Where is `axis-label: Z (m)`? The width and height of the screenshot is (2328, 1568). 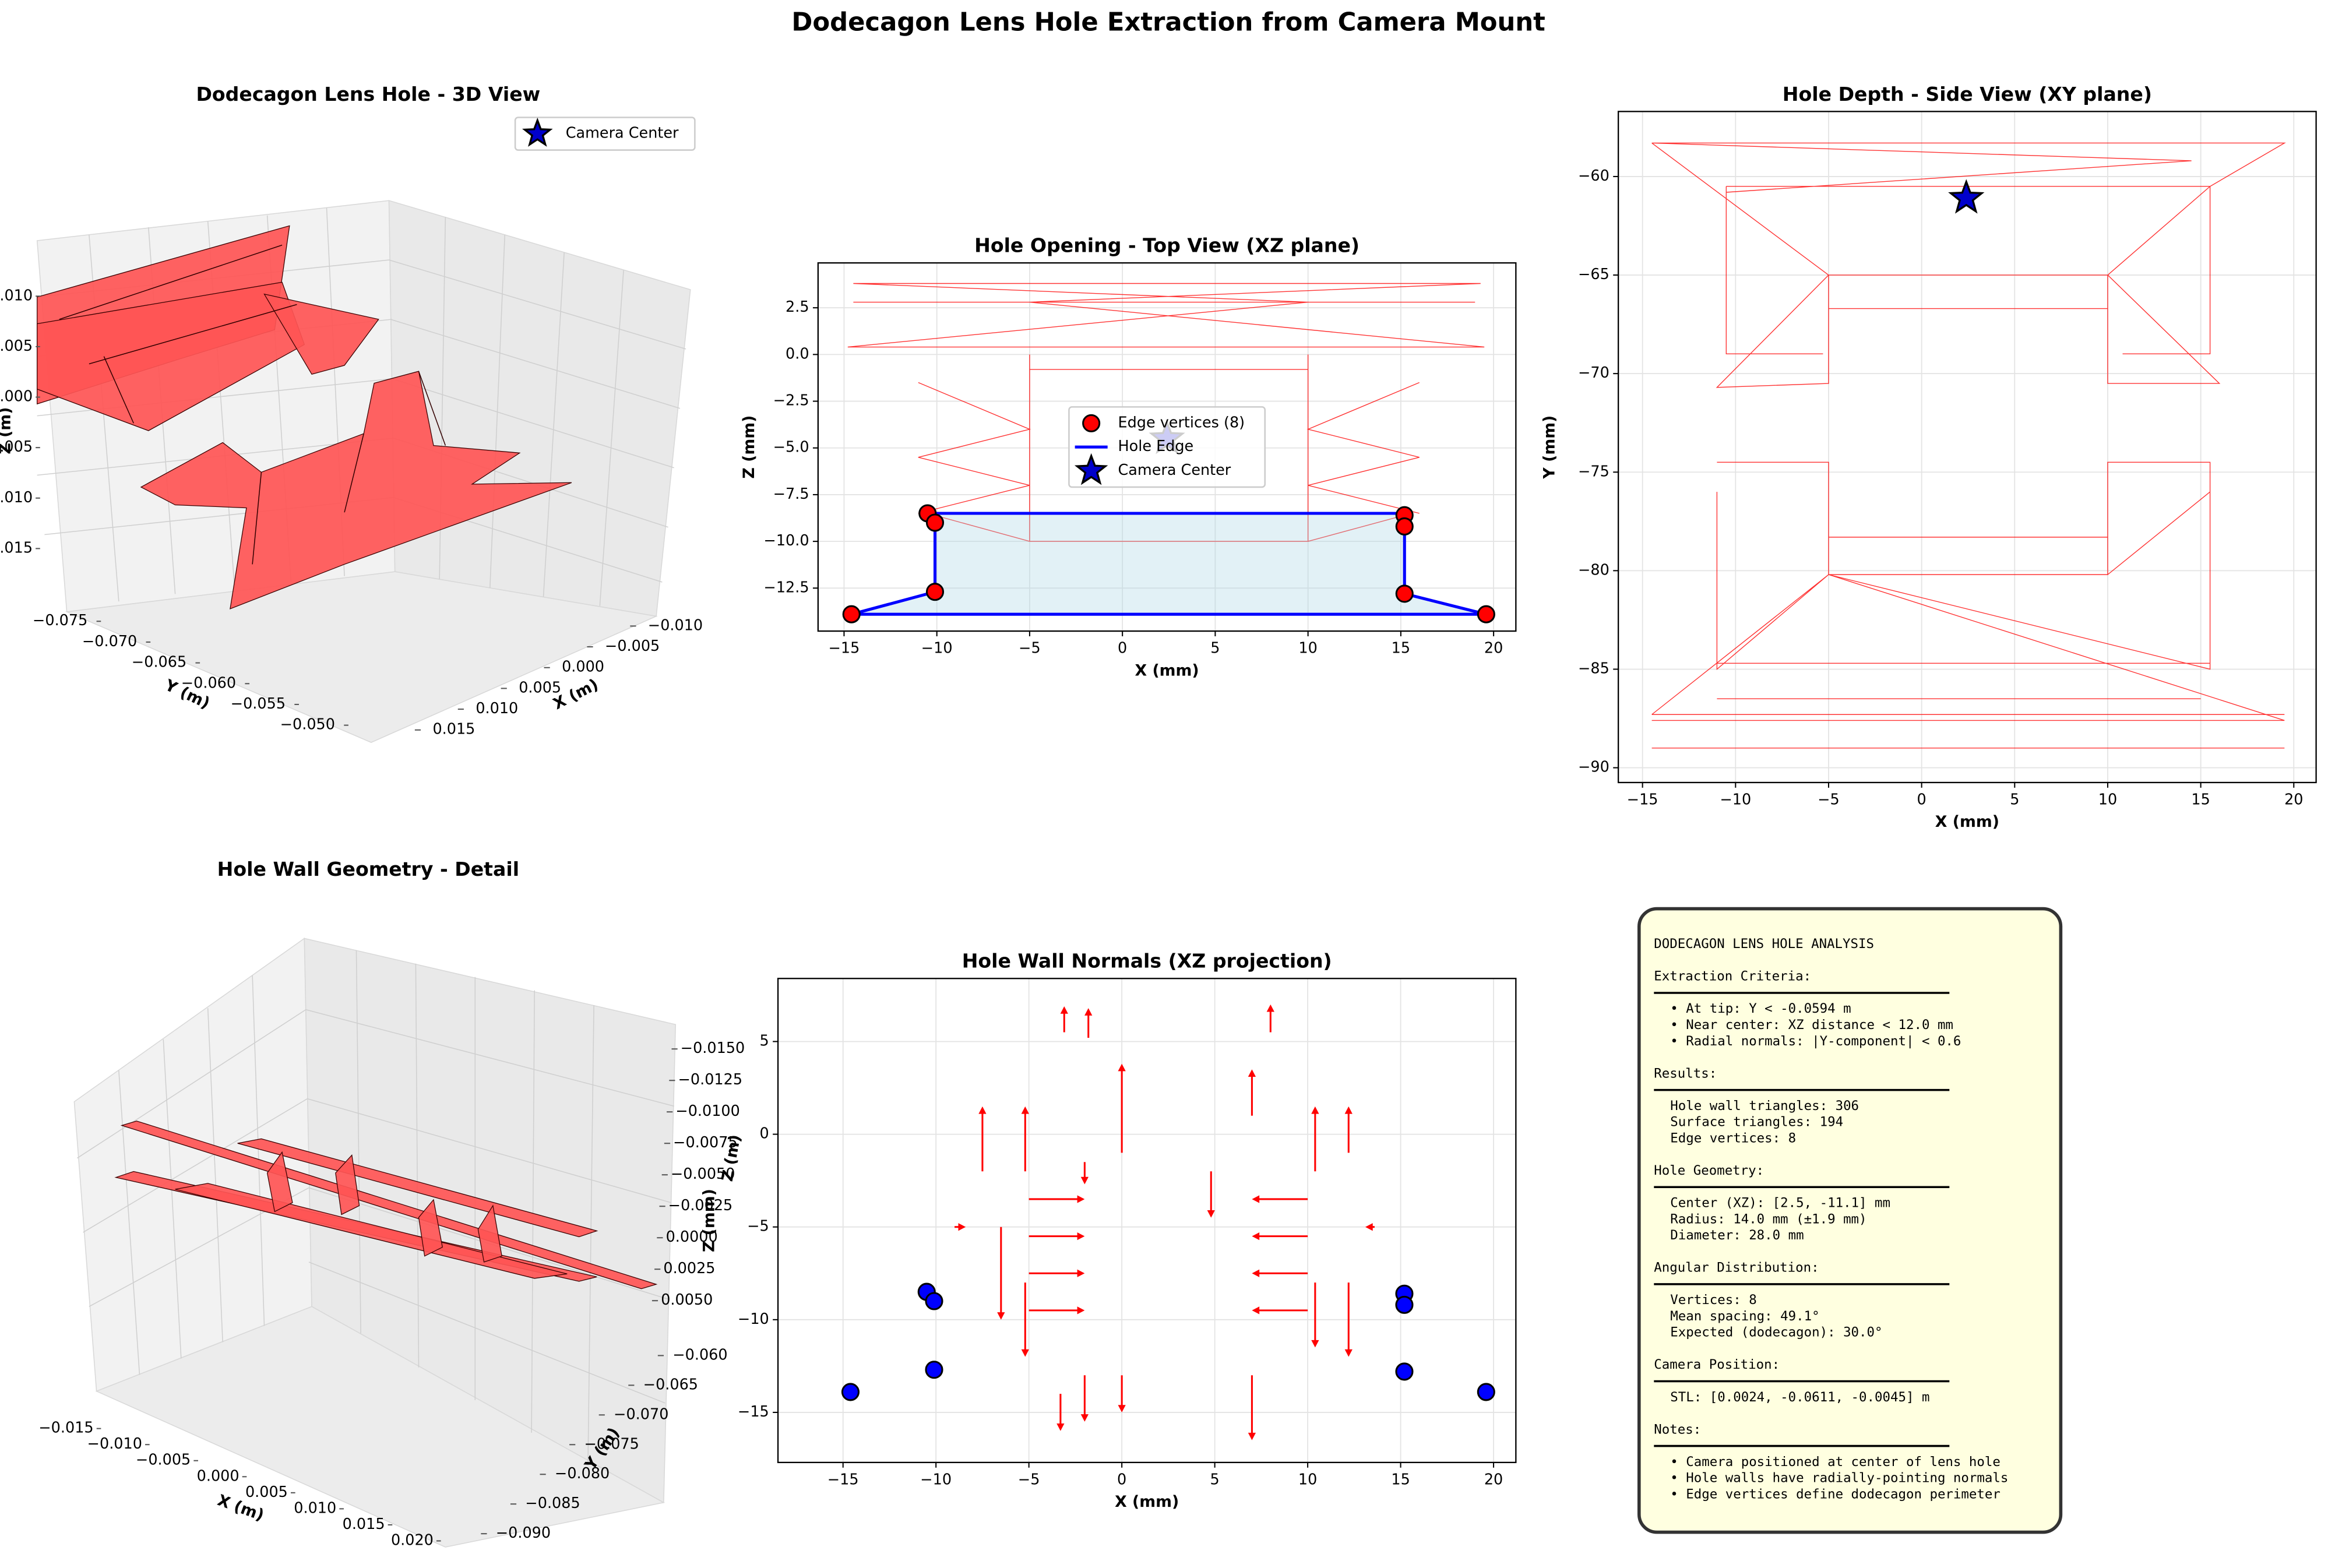
axis-label: Z (m) is located at coordinates (7, 430).